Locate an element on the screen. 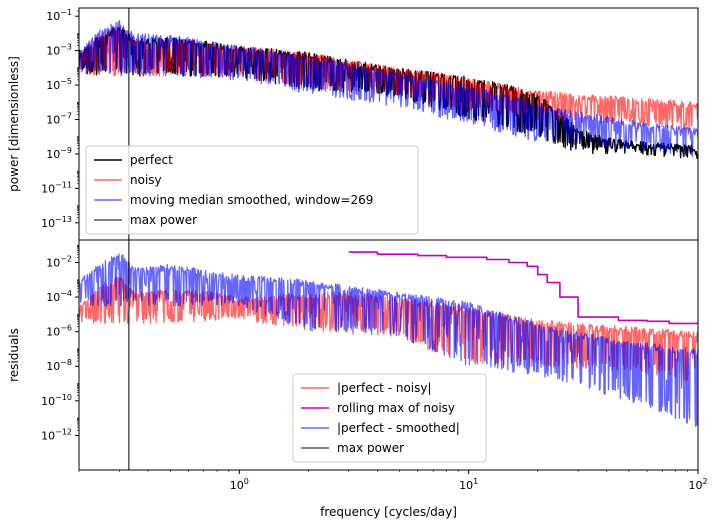 The image size is (721, 529). legend-label: noisy is located at coordinates (146, 180).